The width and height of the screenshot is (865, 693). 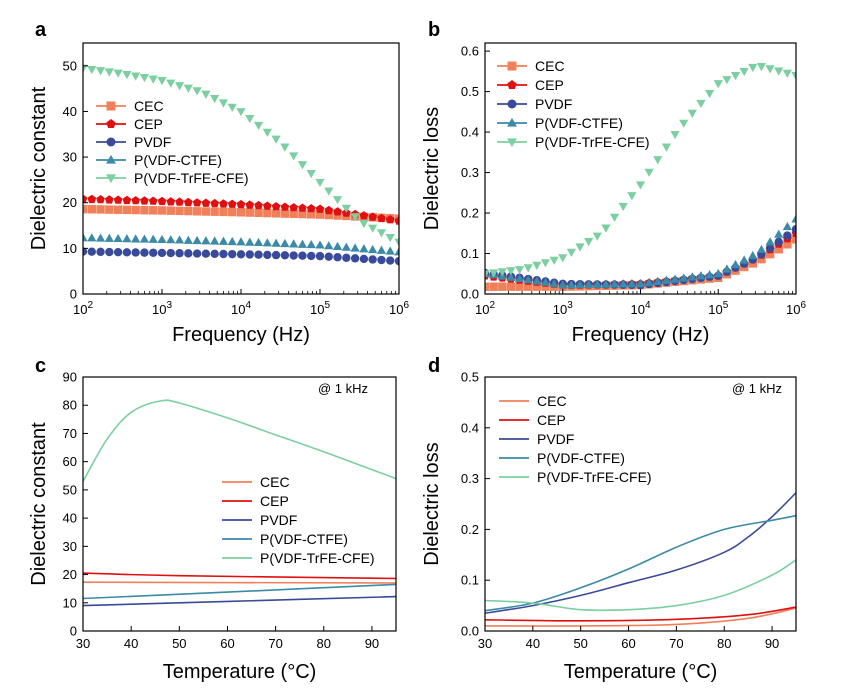 What do you see at coordinates (240, 672) in the screenshot?
I see `x-axis-label: Temperature (°C)` at bounding box center [240, 672].